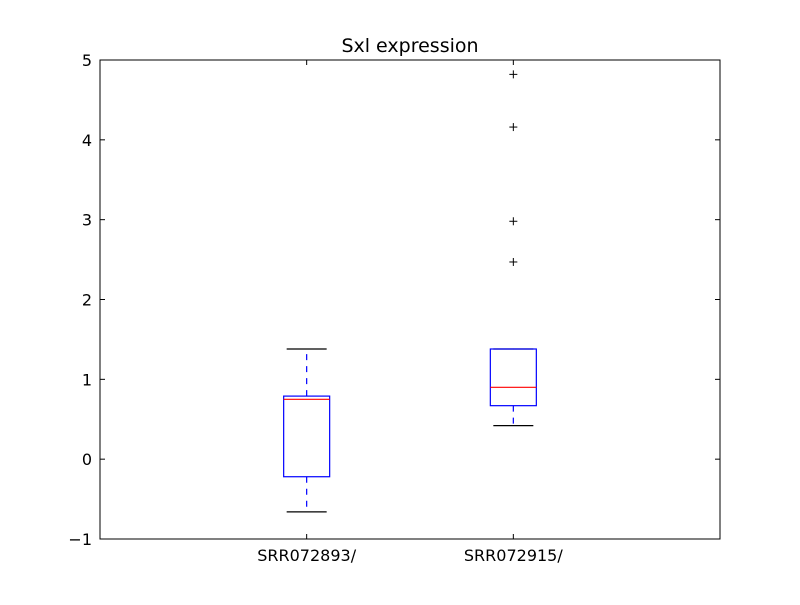  Describe the element at coordinates (87, 140) in the screenshot. I see `y-tick-label: 4` at that location.